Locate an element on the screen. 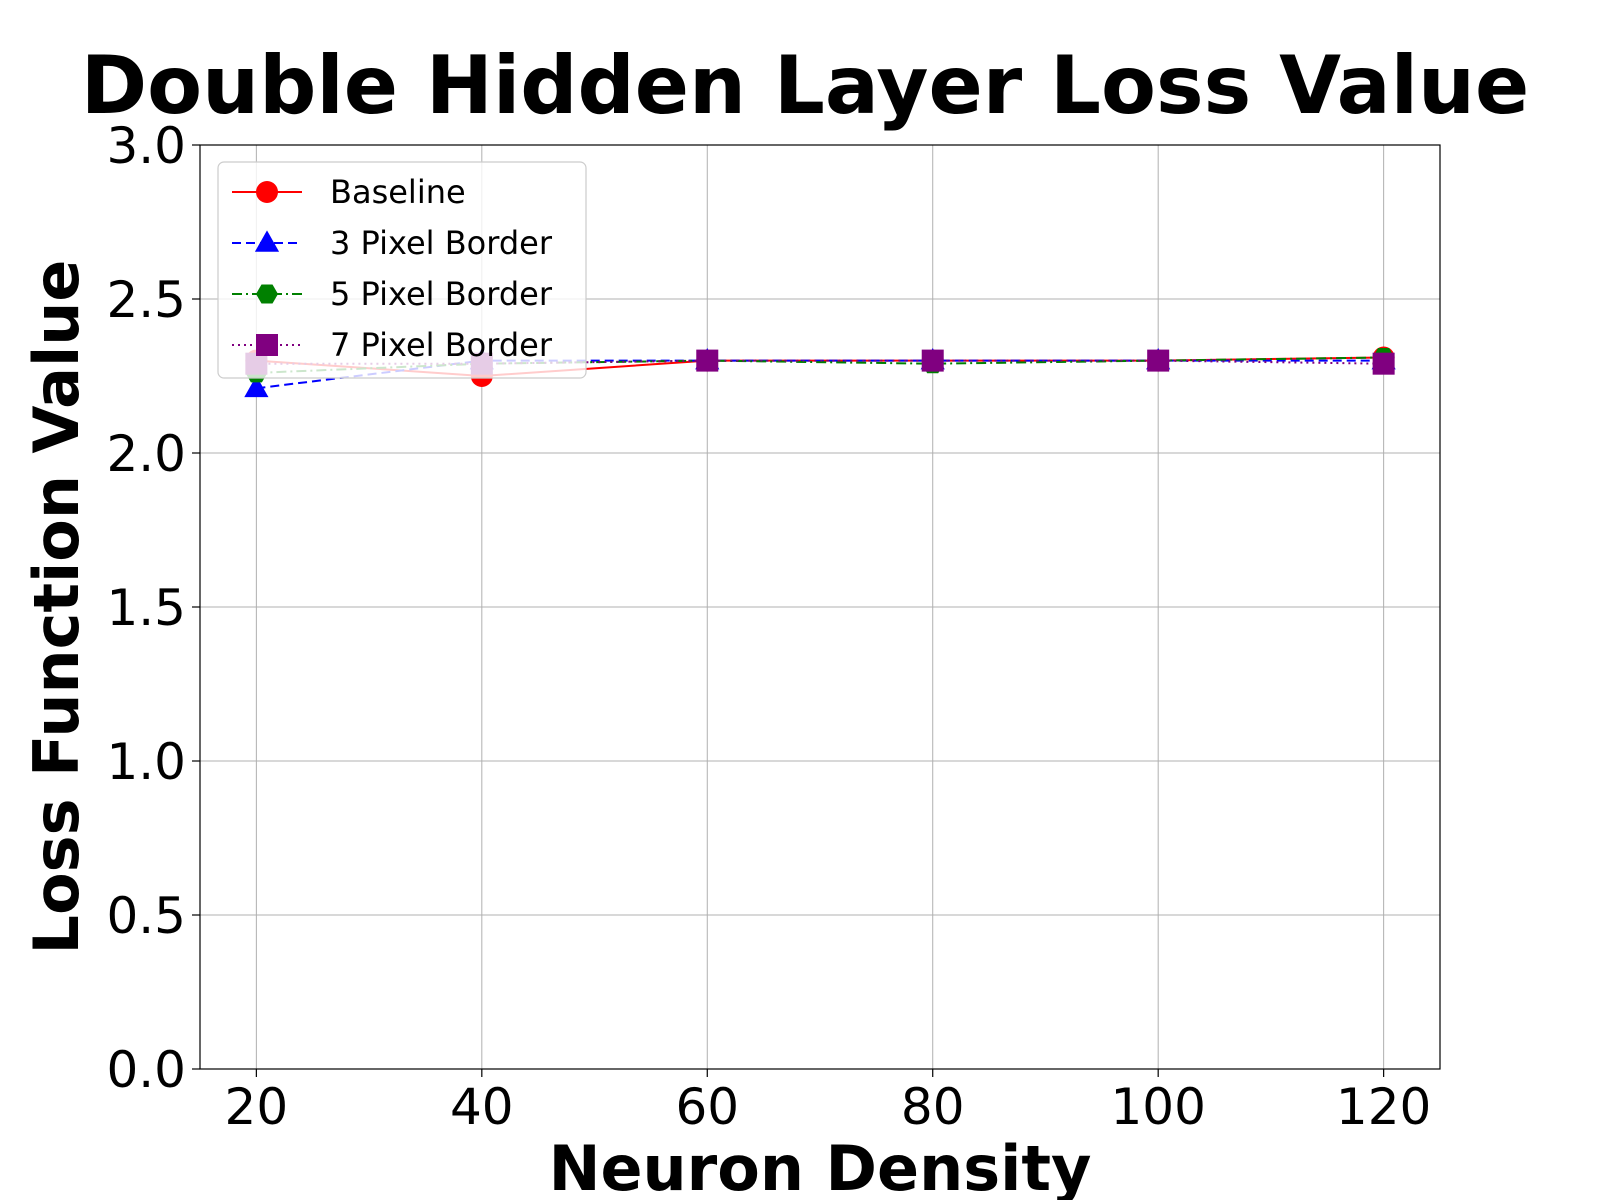  x-tick-label: 20 is located at coordinates (257, 1107).